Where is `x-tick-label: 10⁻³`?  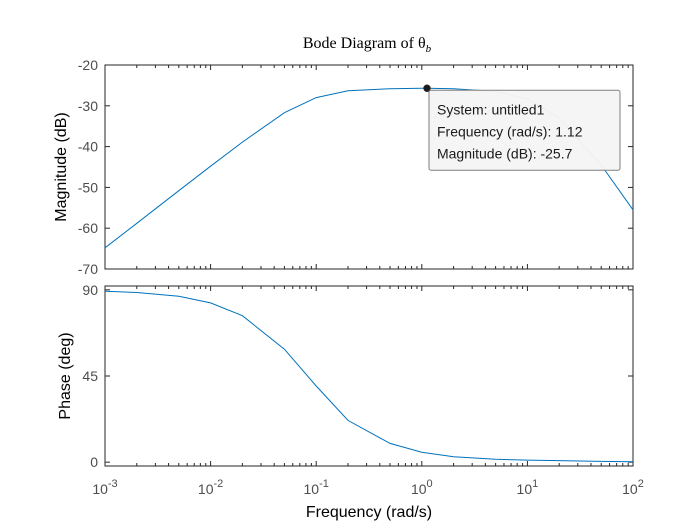
x-tick-label: 10⁻³ is located at coordinates (104, 487).